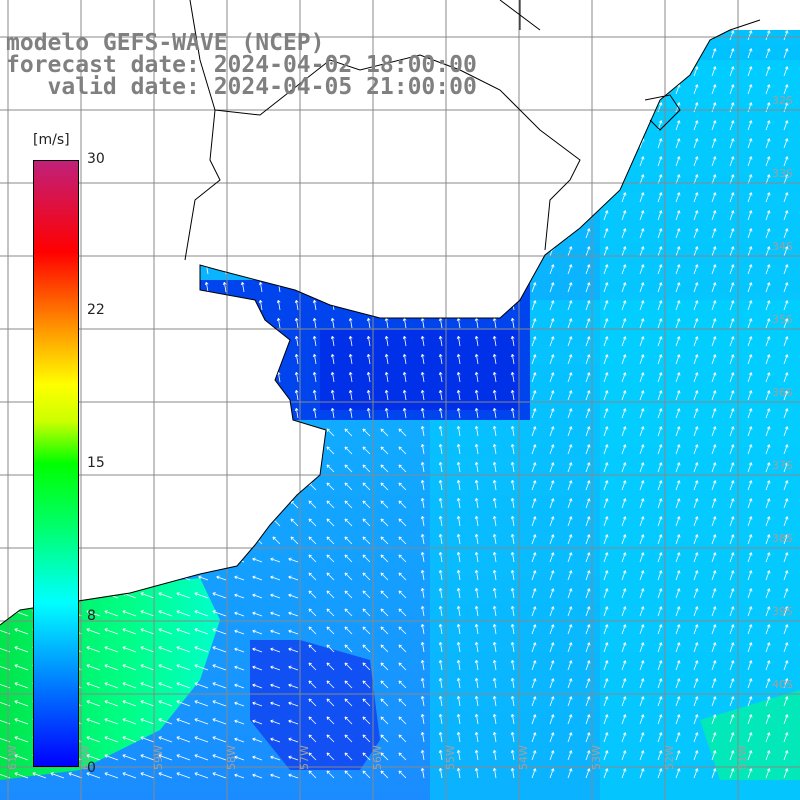  Describe the element at coordinates (742, 757) in the screenshot. I see `longitude-label: 51W` at that location.